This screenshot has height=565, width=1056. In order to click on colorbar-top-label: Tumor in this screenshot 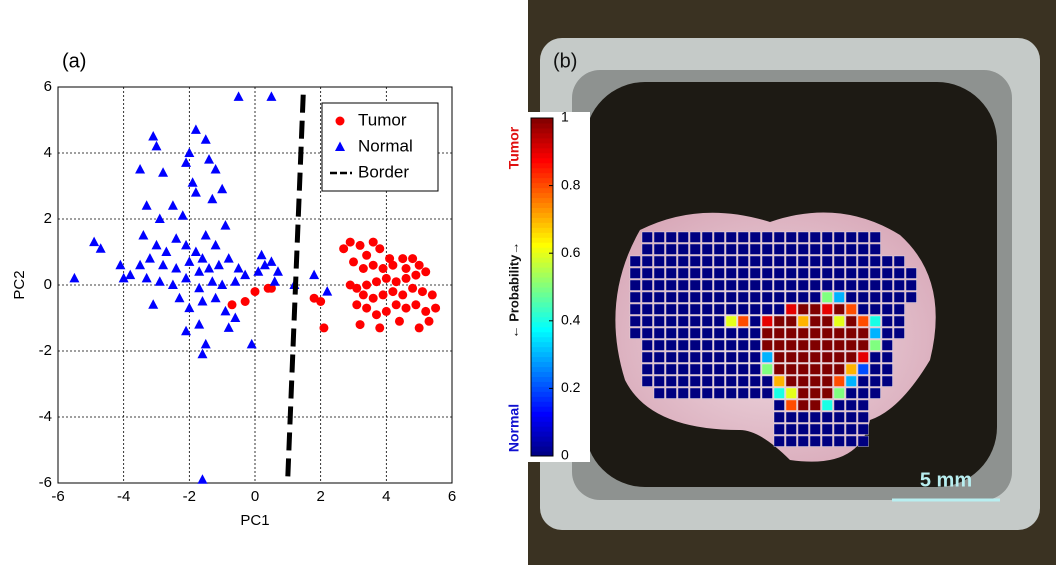, I will do `click(514, 147)`.